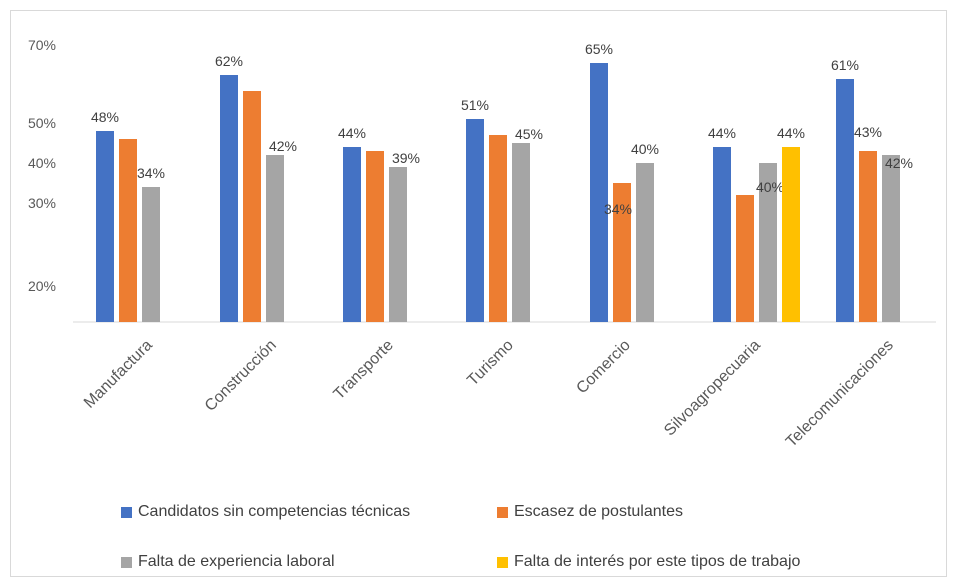 This screenshot has width=954, height=583. I want to click on bar-silvoagropecuaria-candidatos-sin-competencias-tecnicas, so click(722, 234).